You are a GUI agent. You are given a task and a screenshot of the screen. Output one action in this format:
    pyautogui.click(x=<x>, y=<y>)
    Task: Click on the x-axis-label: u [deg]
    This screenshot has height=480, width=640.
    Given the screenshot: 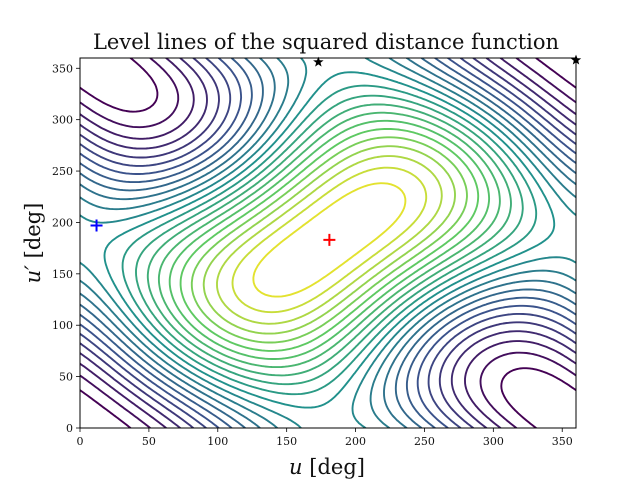 What is the action you would take?
    pyautogui.click(x=327, y=467)
    